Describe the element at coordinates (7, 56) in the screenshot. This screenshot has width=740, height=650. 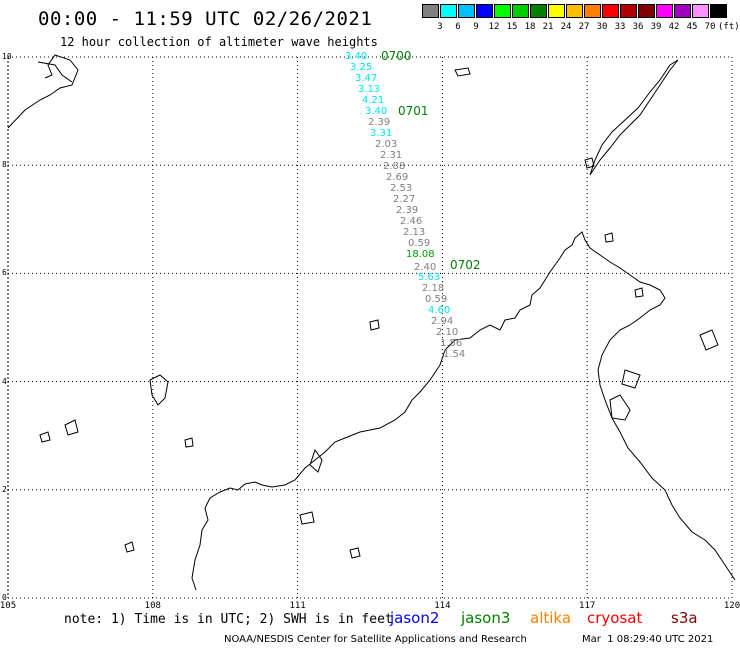
I see `latitude-label: 10` at that location.